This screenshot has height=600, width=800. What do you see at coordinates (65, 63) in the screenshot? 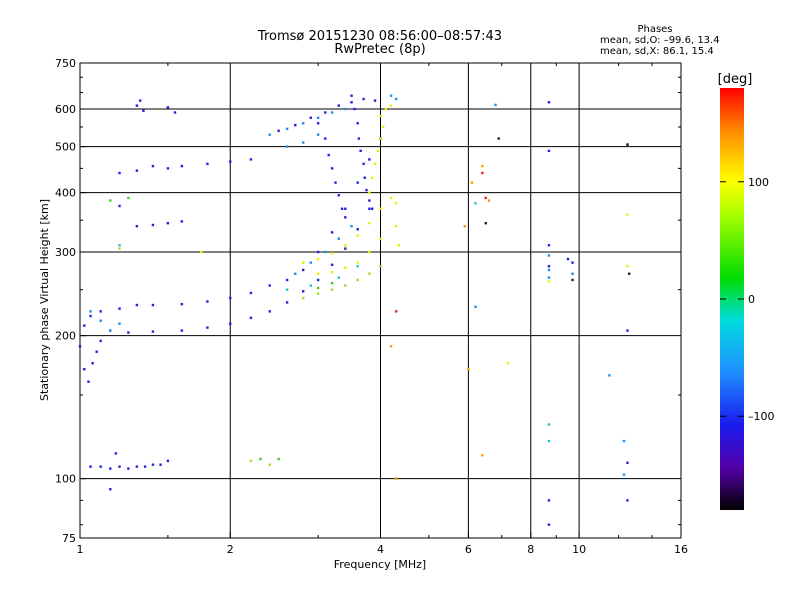
I see `y-tick-label: 750` at bounding box center [65, 63].